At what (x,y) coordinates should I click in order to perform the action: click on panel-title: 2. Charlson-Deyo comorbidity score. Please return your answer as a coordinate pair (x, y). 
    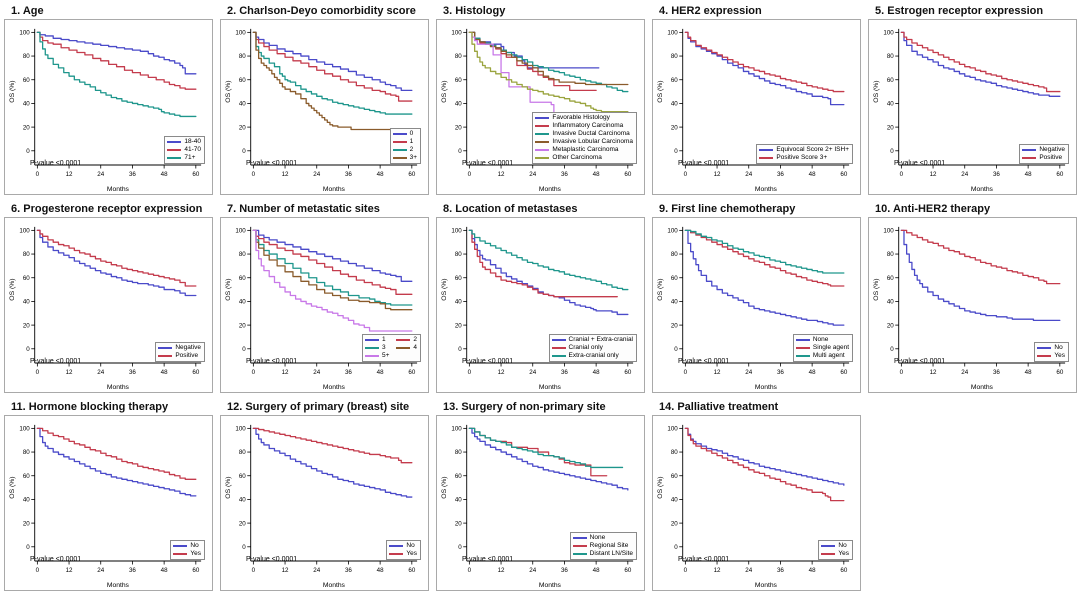
    Looking at the image, I should click on (321, 11).